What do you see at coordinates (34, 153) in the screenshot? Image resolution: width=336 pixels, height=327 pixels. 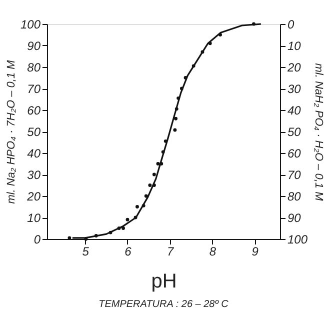 I see `y-tick-label: 40` at bounding box center [34, 153].